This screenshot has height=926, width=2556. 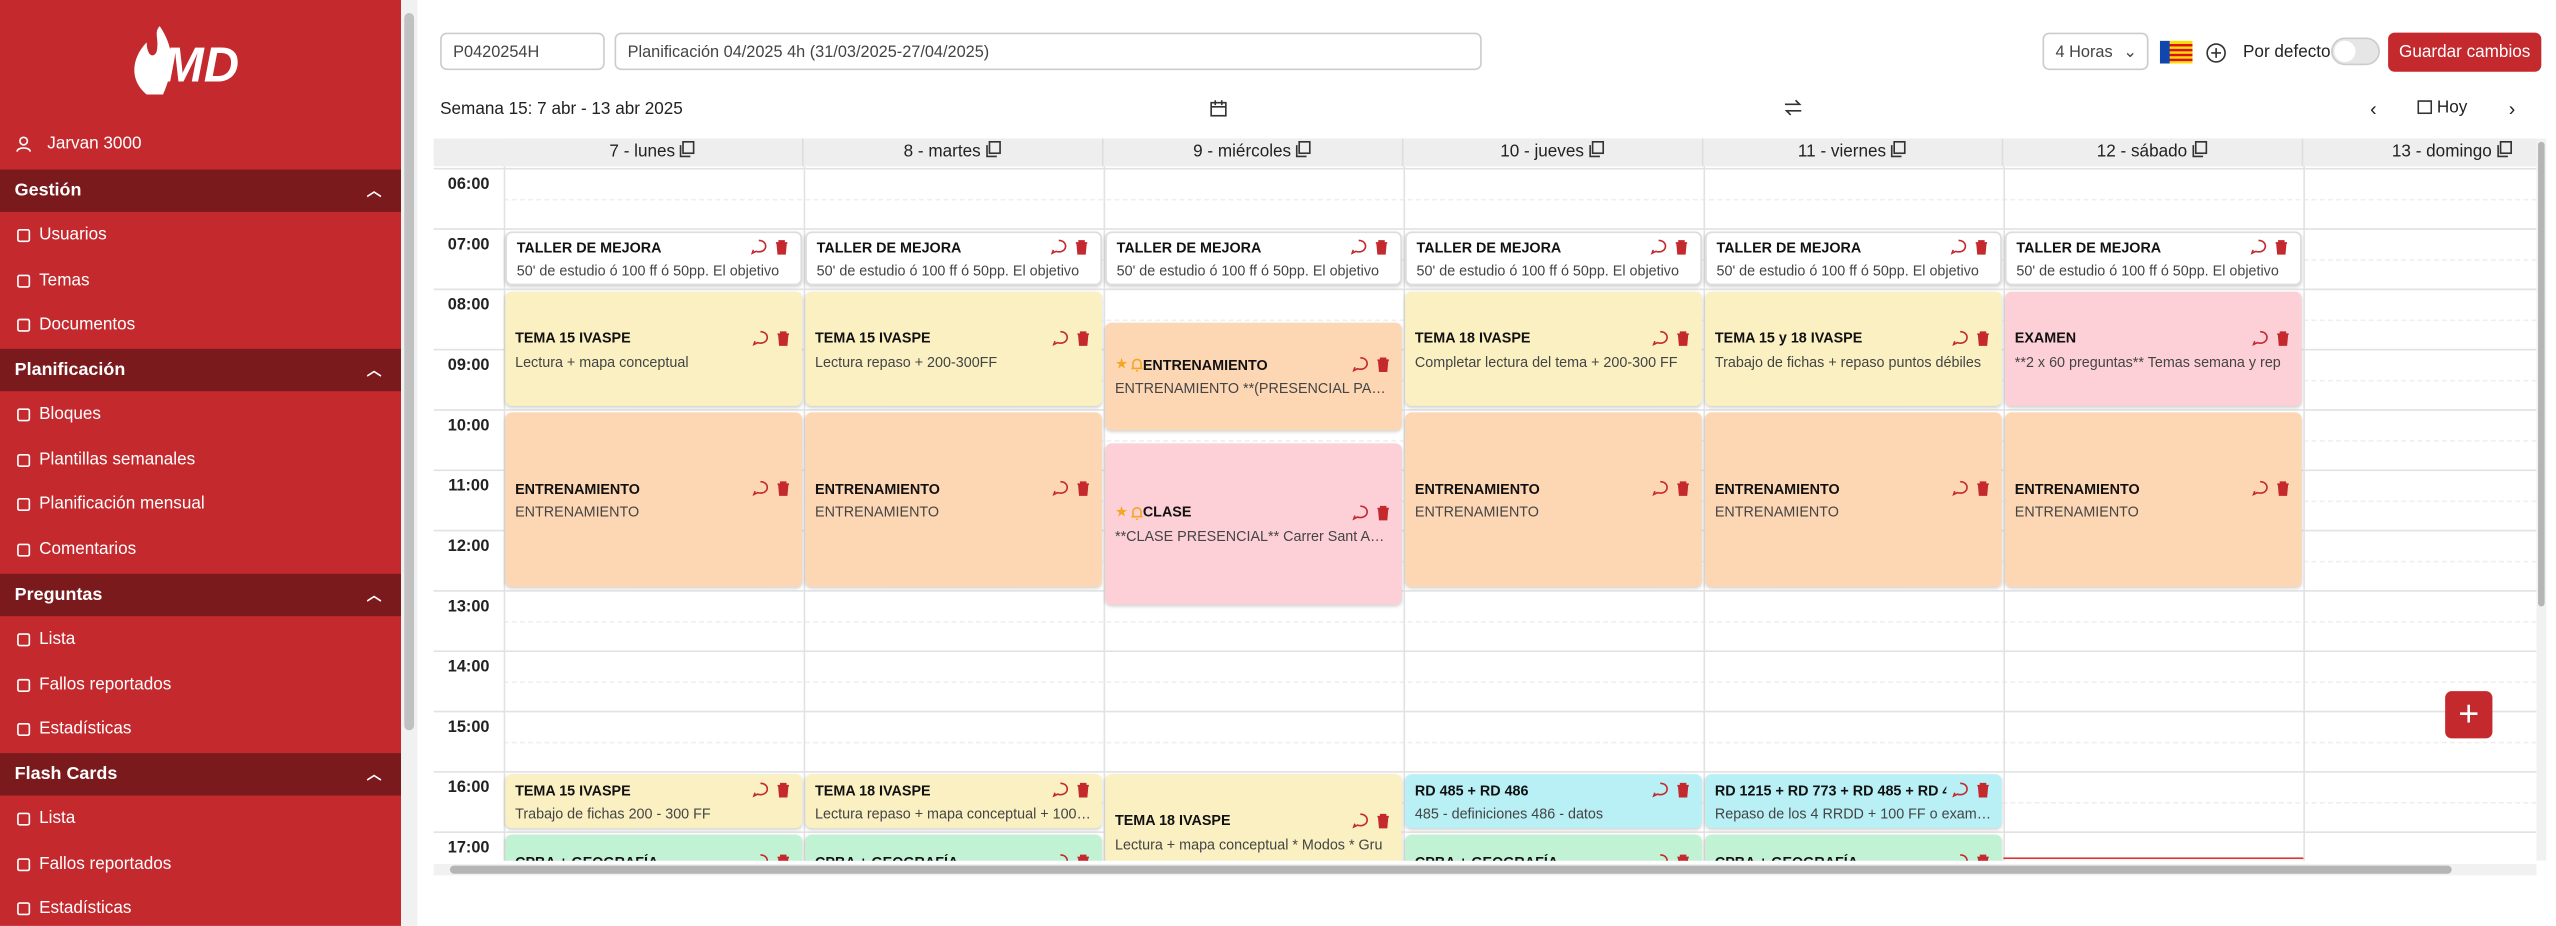 What do you see at coordinates (200, 818) in the screenshot?
I see `menu-item: Lista` at bounding box center [200, 818].